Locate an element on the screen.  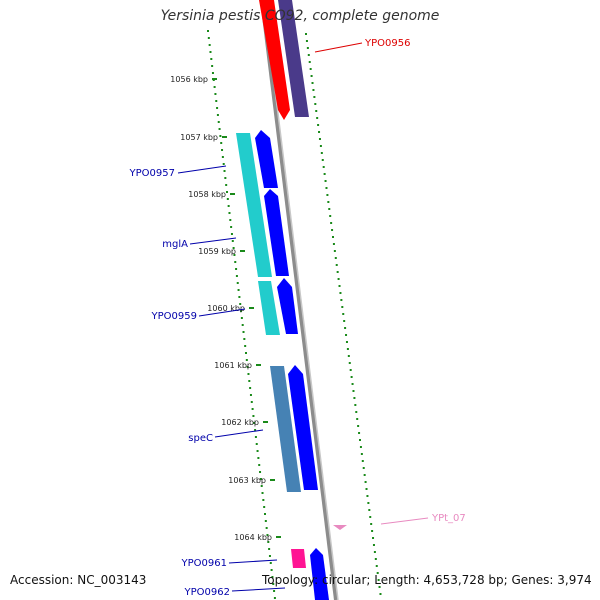
gene-label-mgla: mglA is located at coordinates (175, 244).